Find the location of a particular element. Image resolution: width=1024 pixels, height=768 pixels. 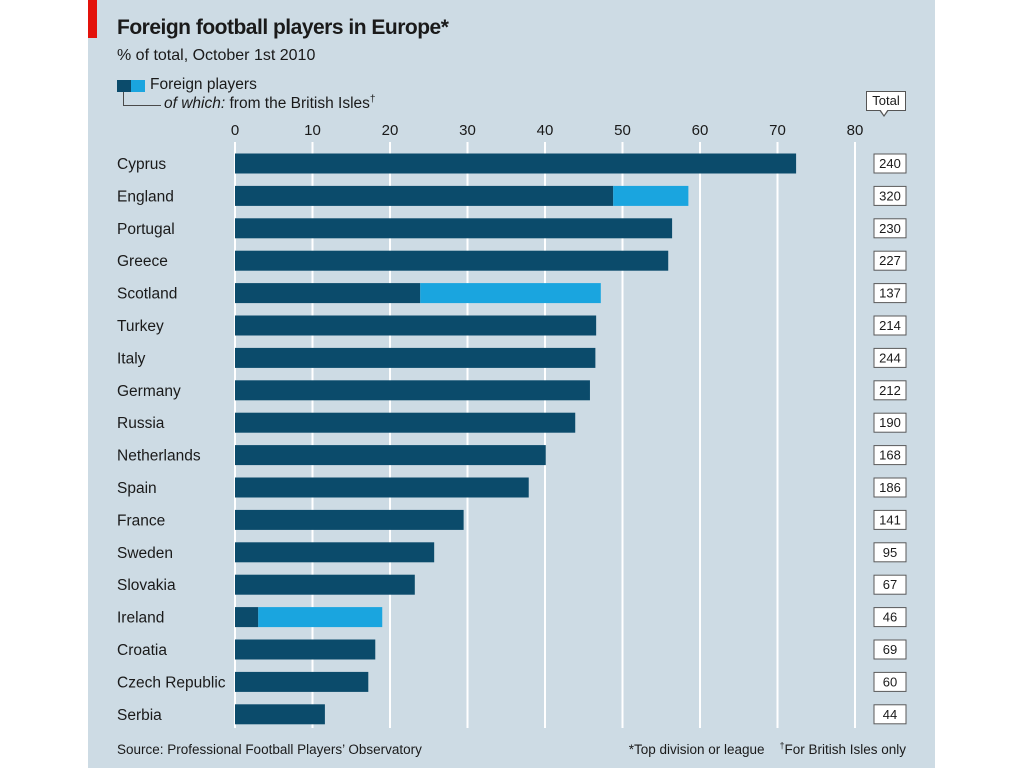

total-value-greece: 227 is located at coordinates (890, 260).